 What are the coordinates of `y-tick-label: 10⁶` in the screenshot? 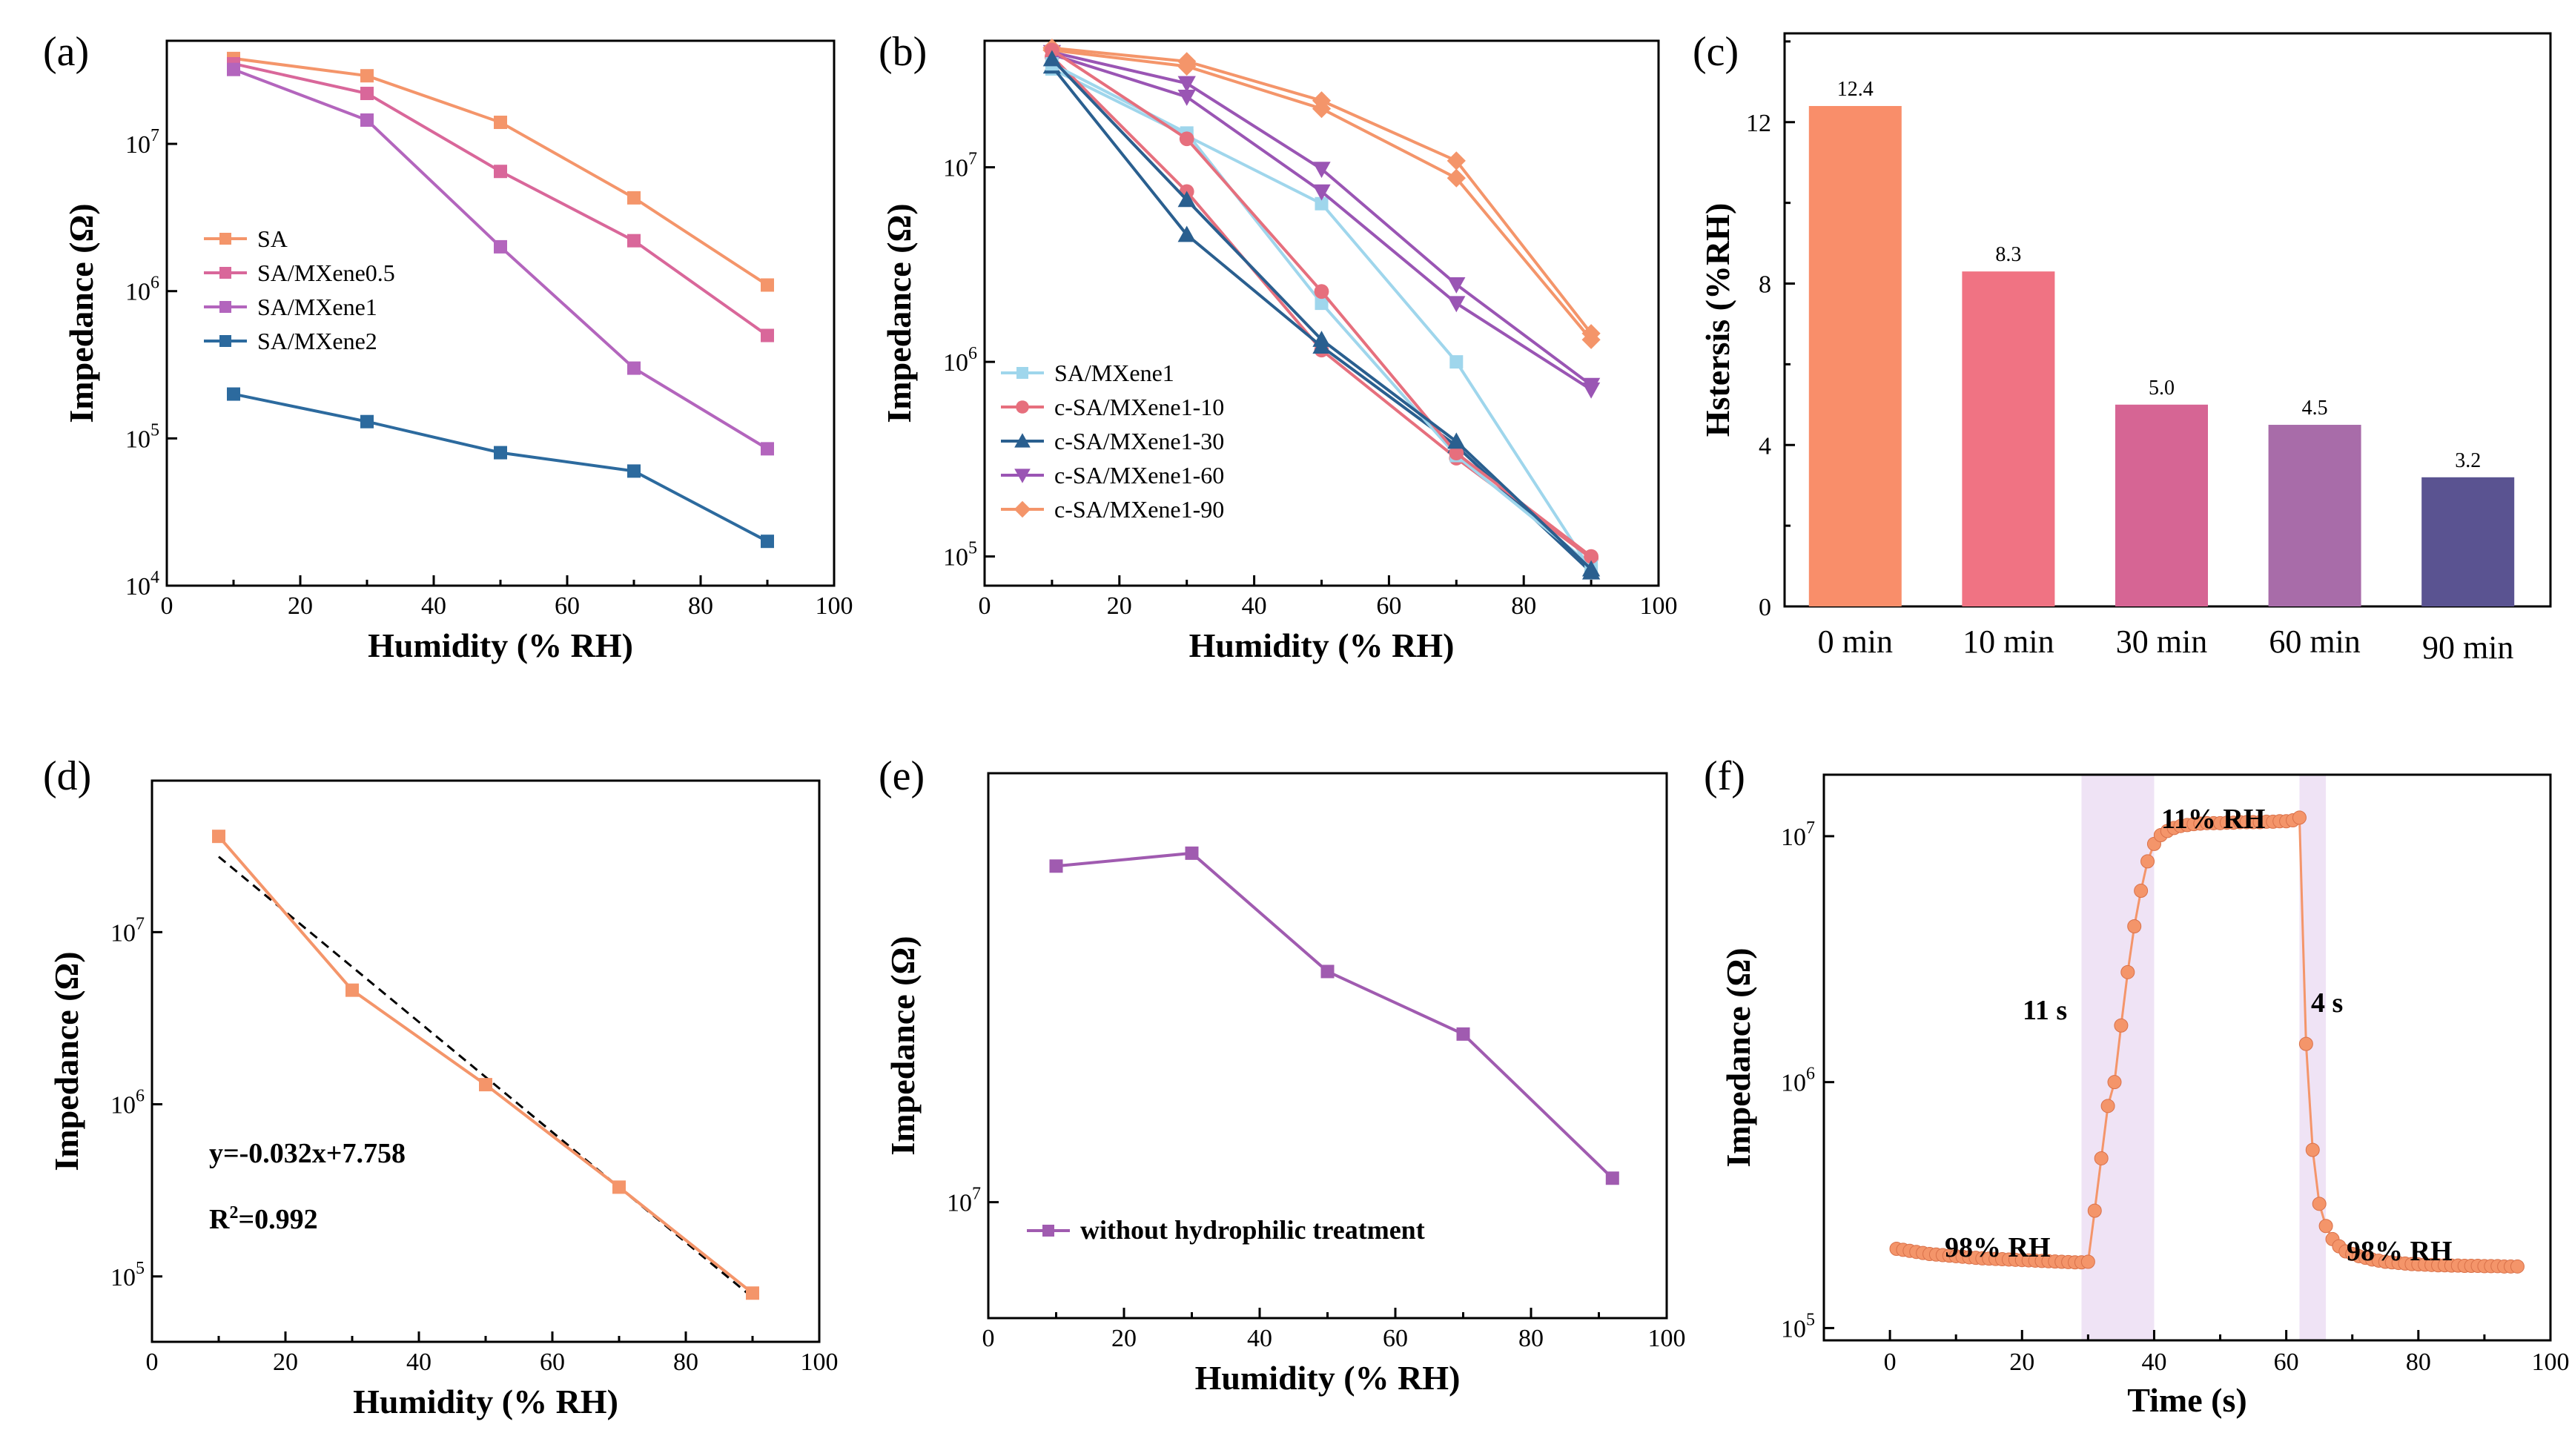 It's located at (960, 360).